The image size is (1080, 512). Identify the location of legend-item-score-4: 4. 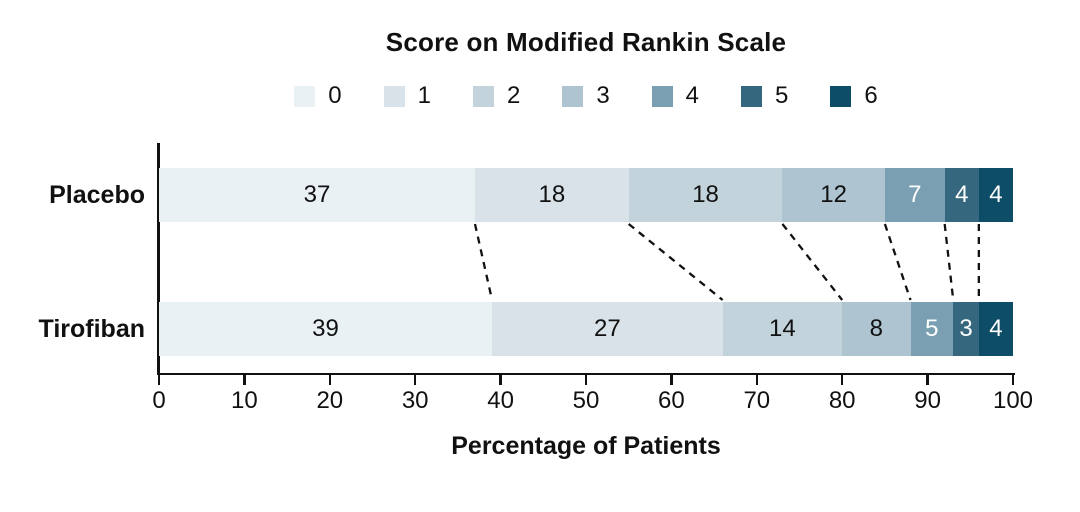
(675, 96).